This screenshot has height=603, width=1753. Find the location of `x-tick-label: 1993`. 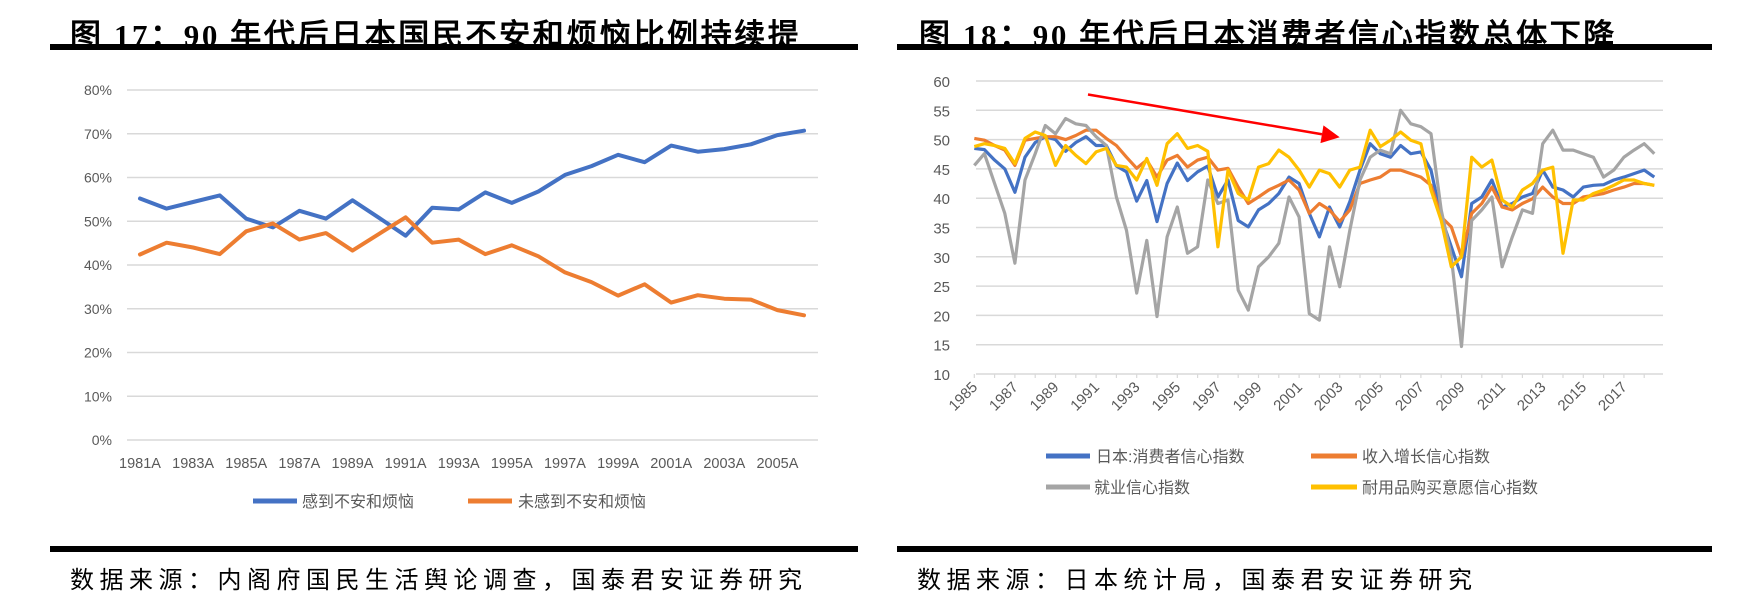

x-tick-label: 1993 is located at coordinates (1126, 397).